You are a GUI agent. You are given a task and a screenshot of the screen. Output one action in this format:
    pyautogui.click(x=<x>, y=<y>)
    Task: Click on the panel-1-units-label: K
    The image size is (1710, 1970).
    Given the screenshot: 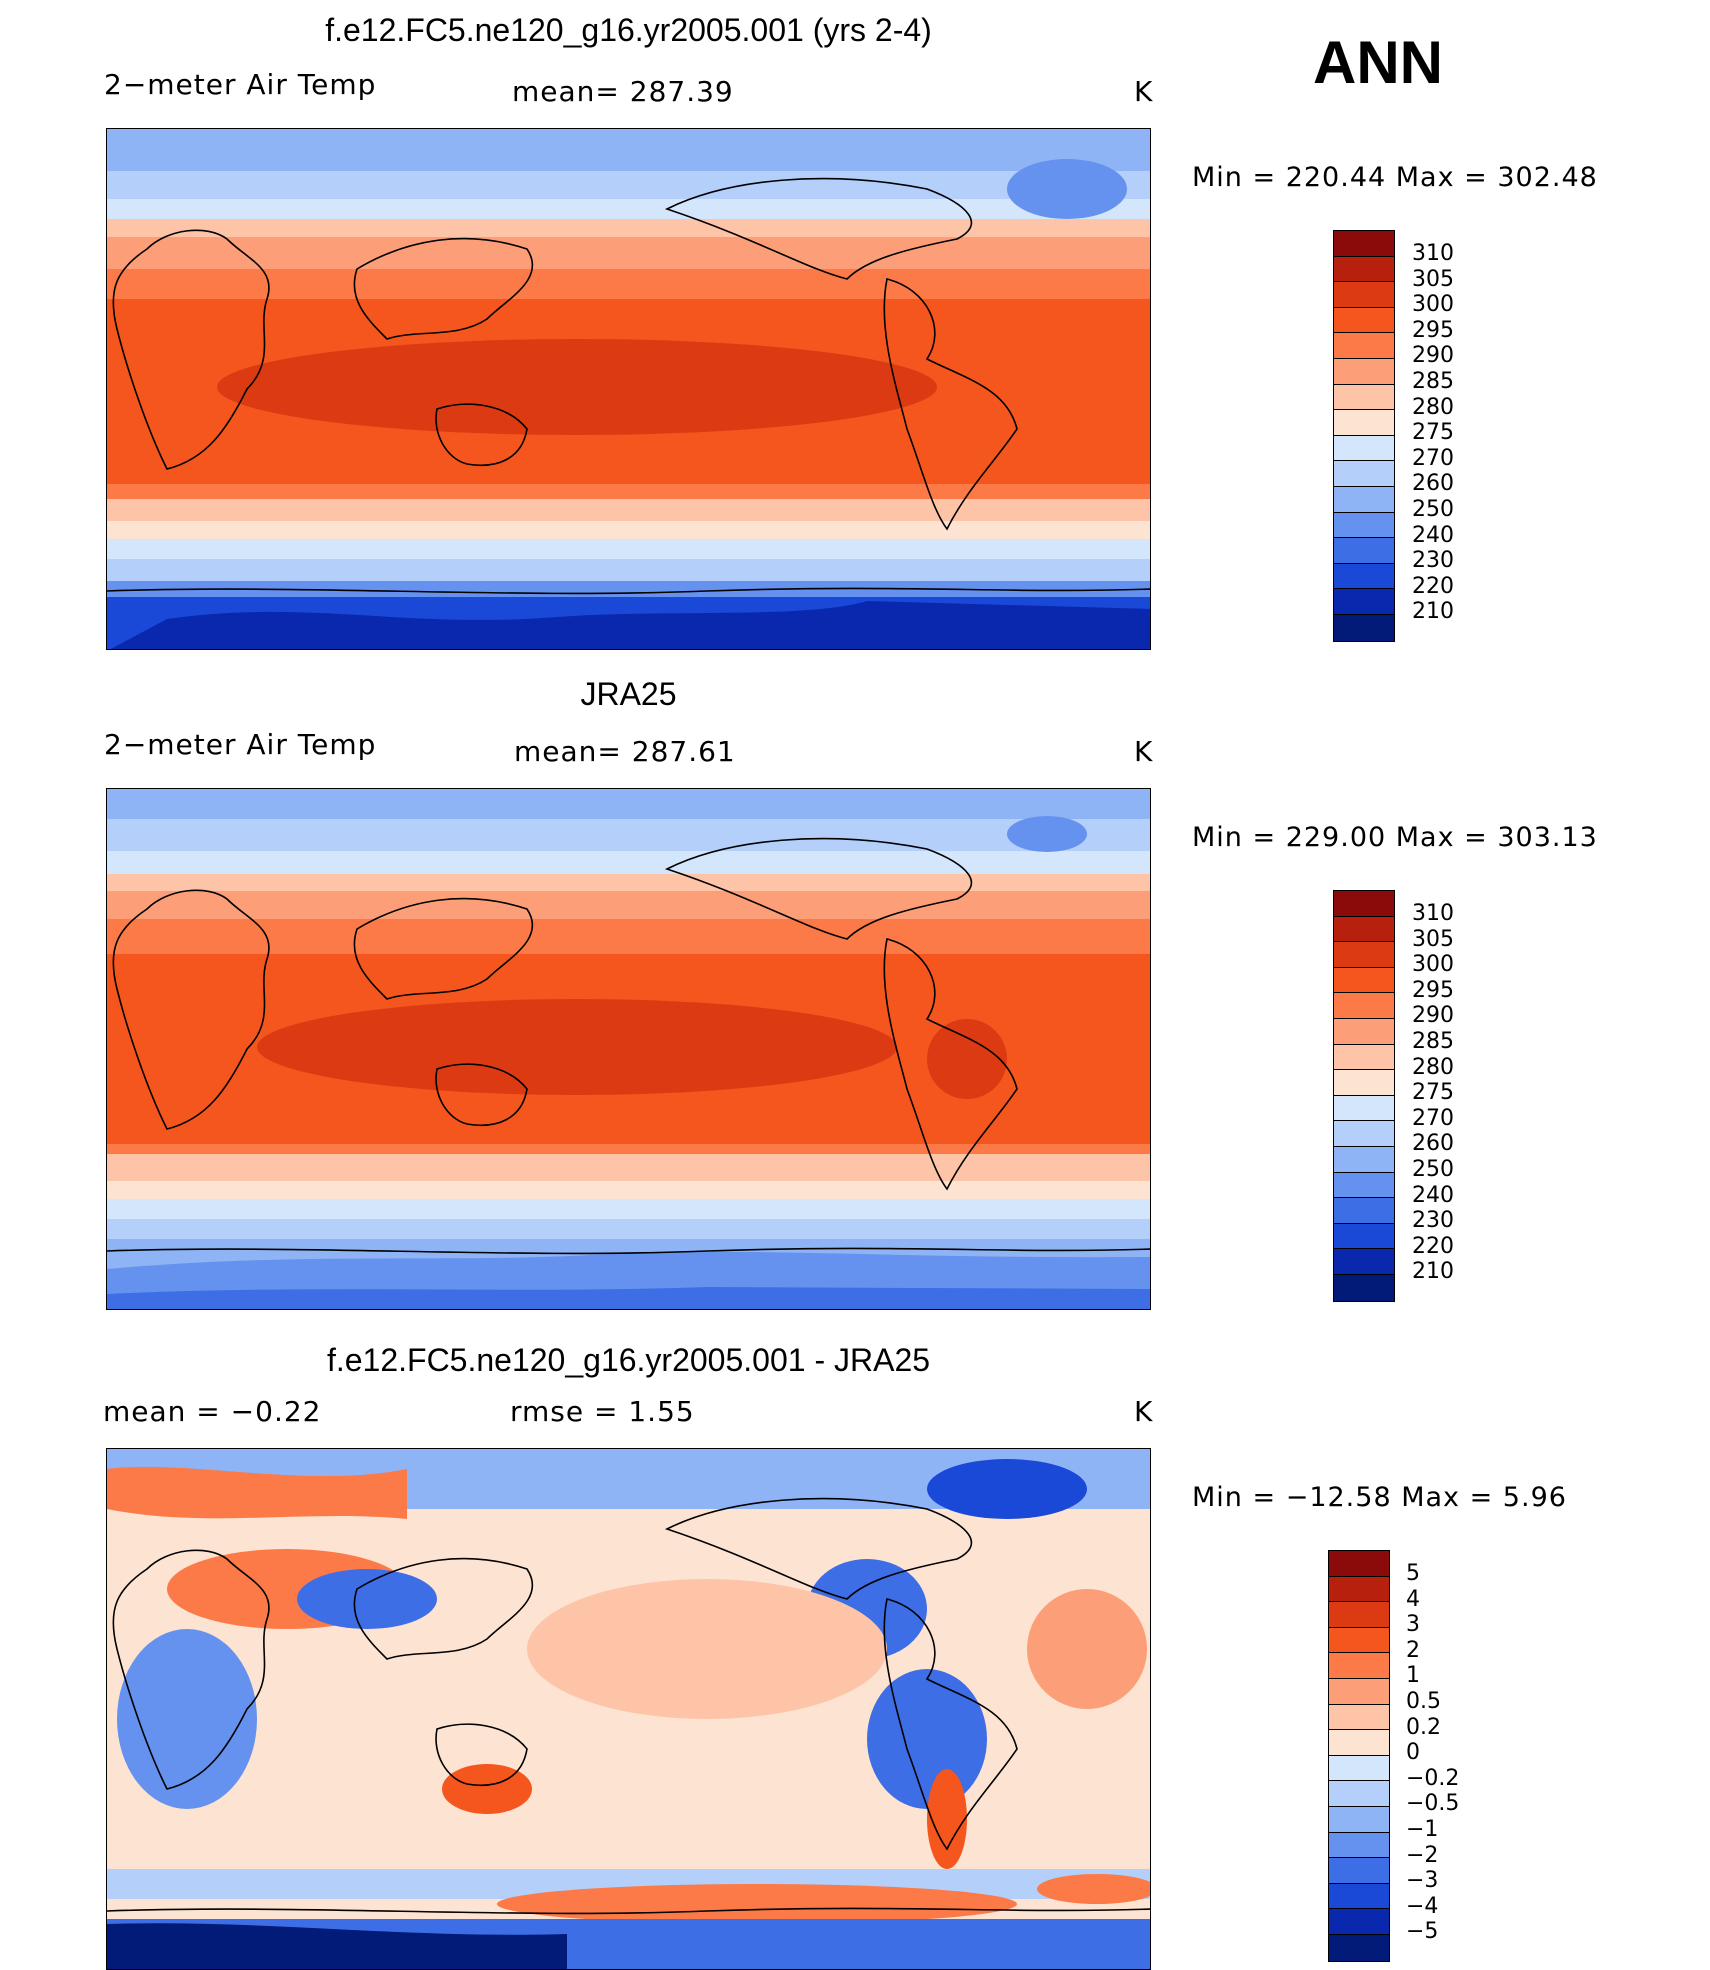 What is the action you would take?
    pyautogui.click(x=1144, y=91)
    